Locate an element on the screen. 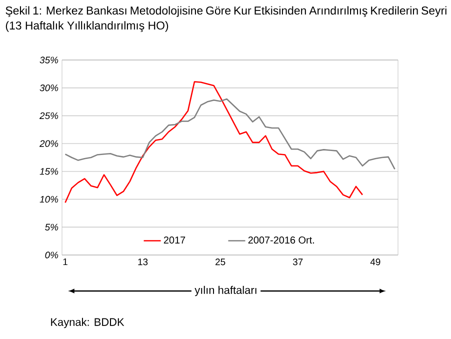 The height and width of the screenshot is (339, 451). y-tick-label: 30% is located at coordinates (49, 88).